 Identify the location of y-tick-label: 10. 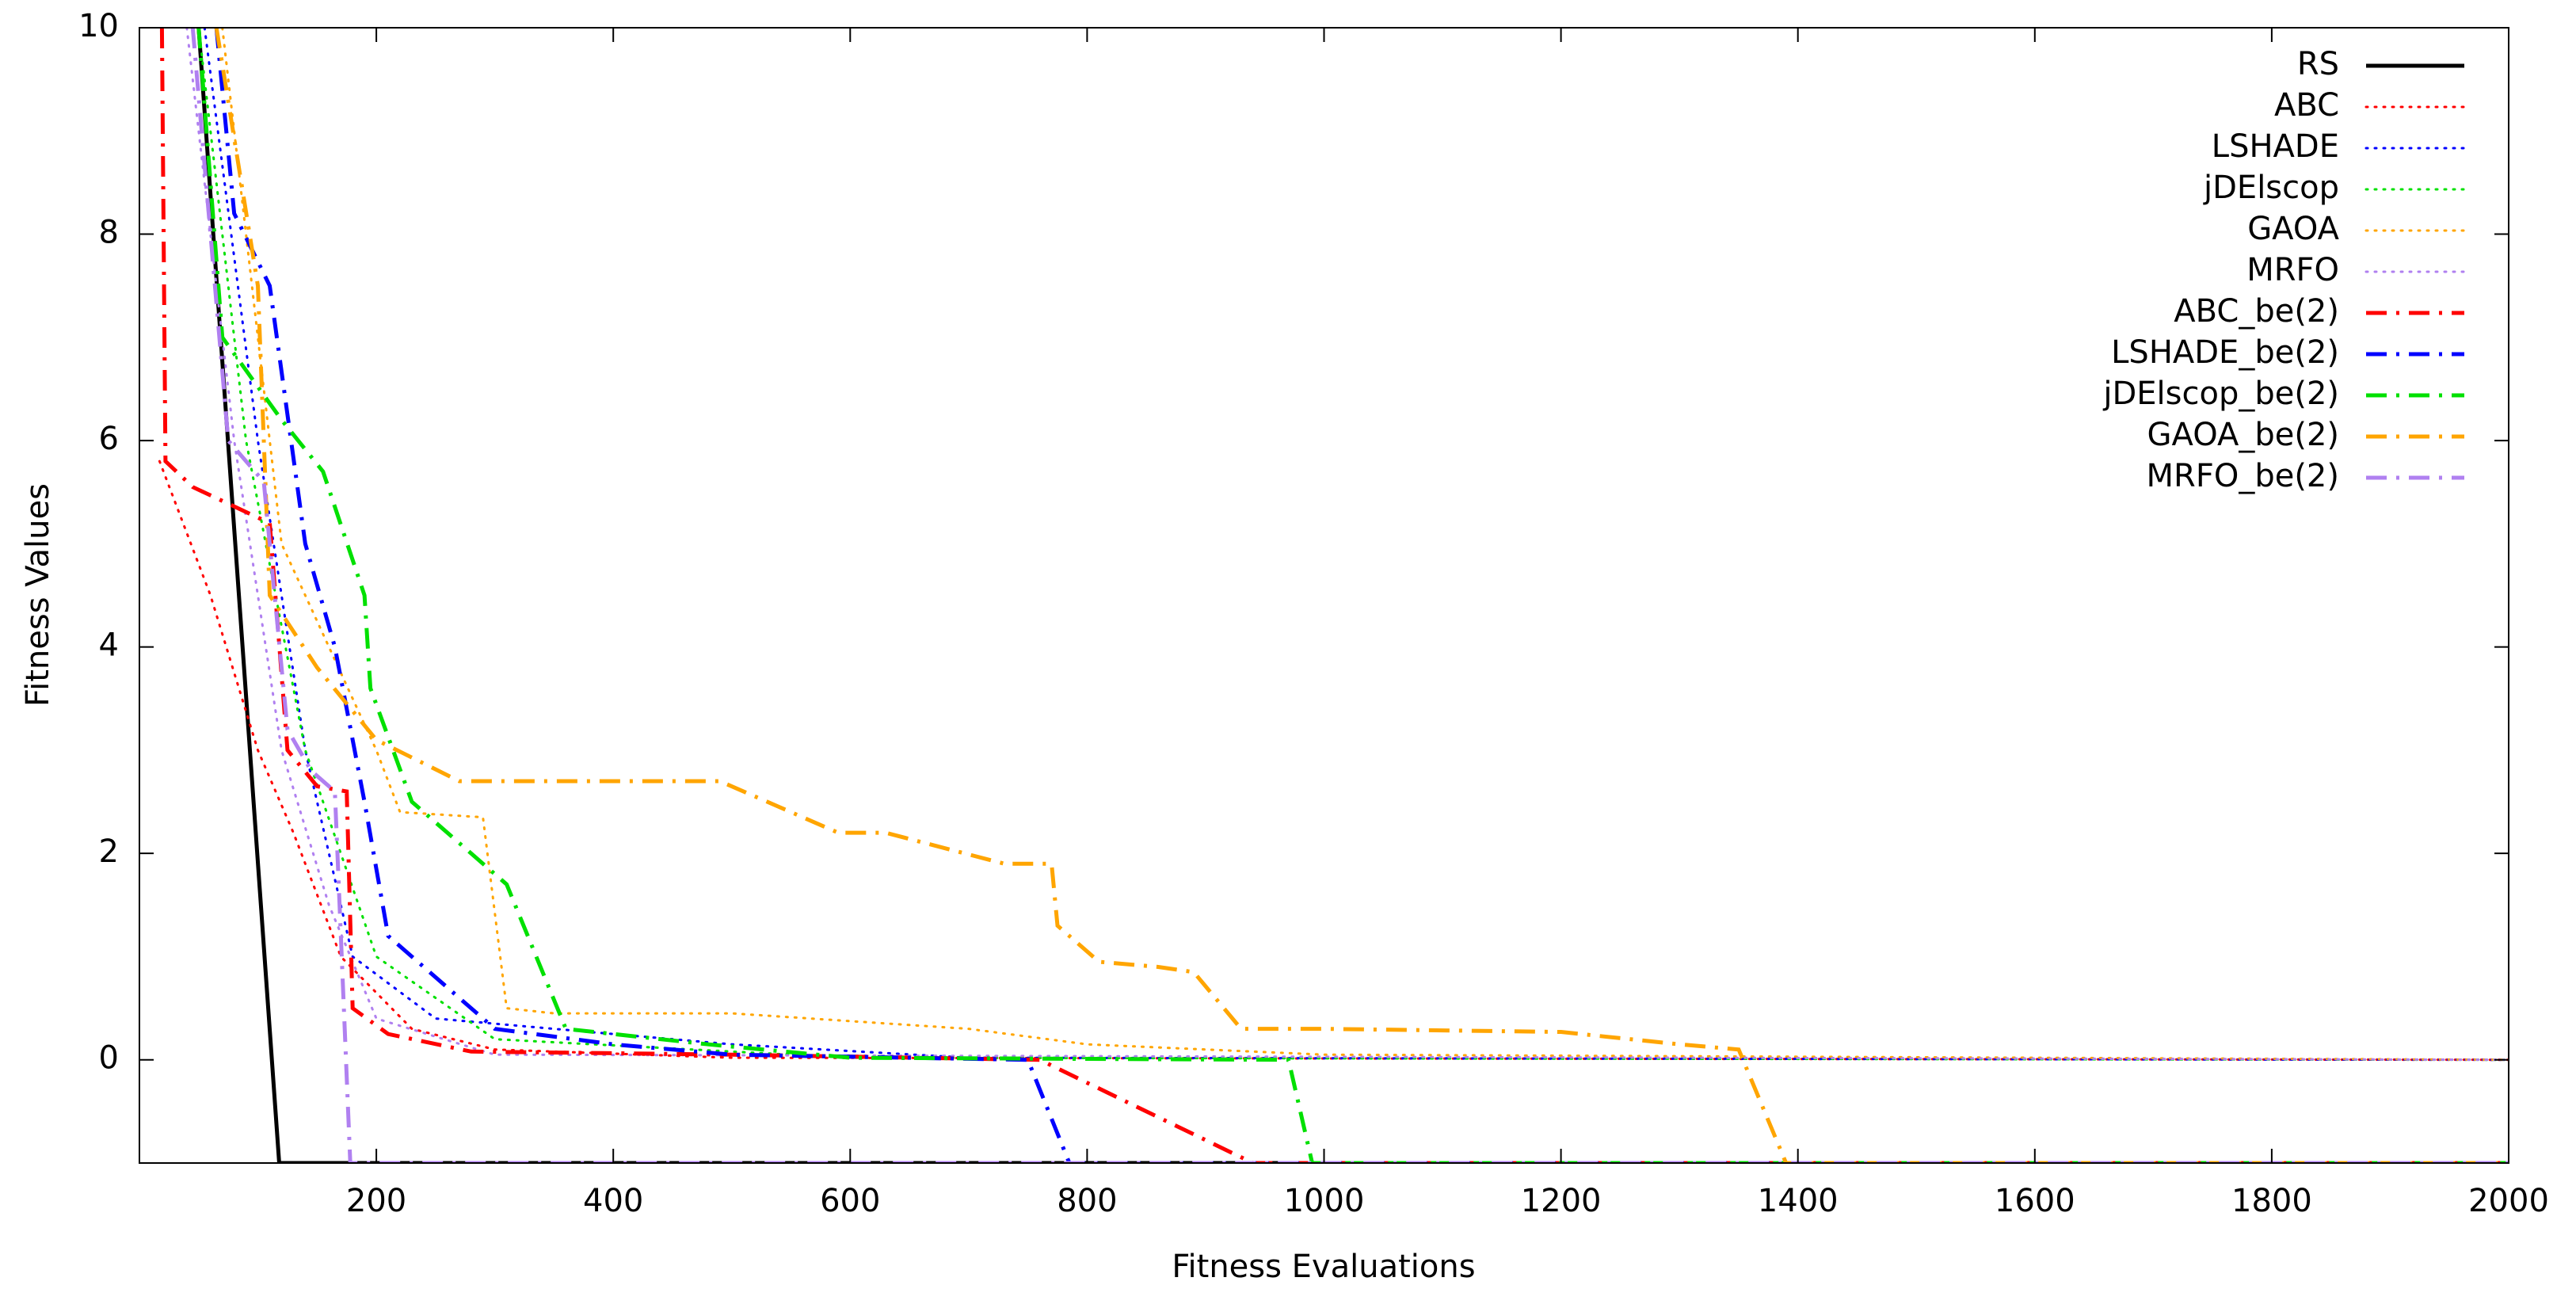
(99, 26).